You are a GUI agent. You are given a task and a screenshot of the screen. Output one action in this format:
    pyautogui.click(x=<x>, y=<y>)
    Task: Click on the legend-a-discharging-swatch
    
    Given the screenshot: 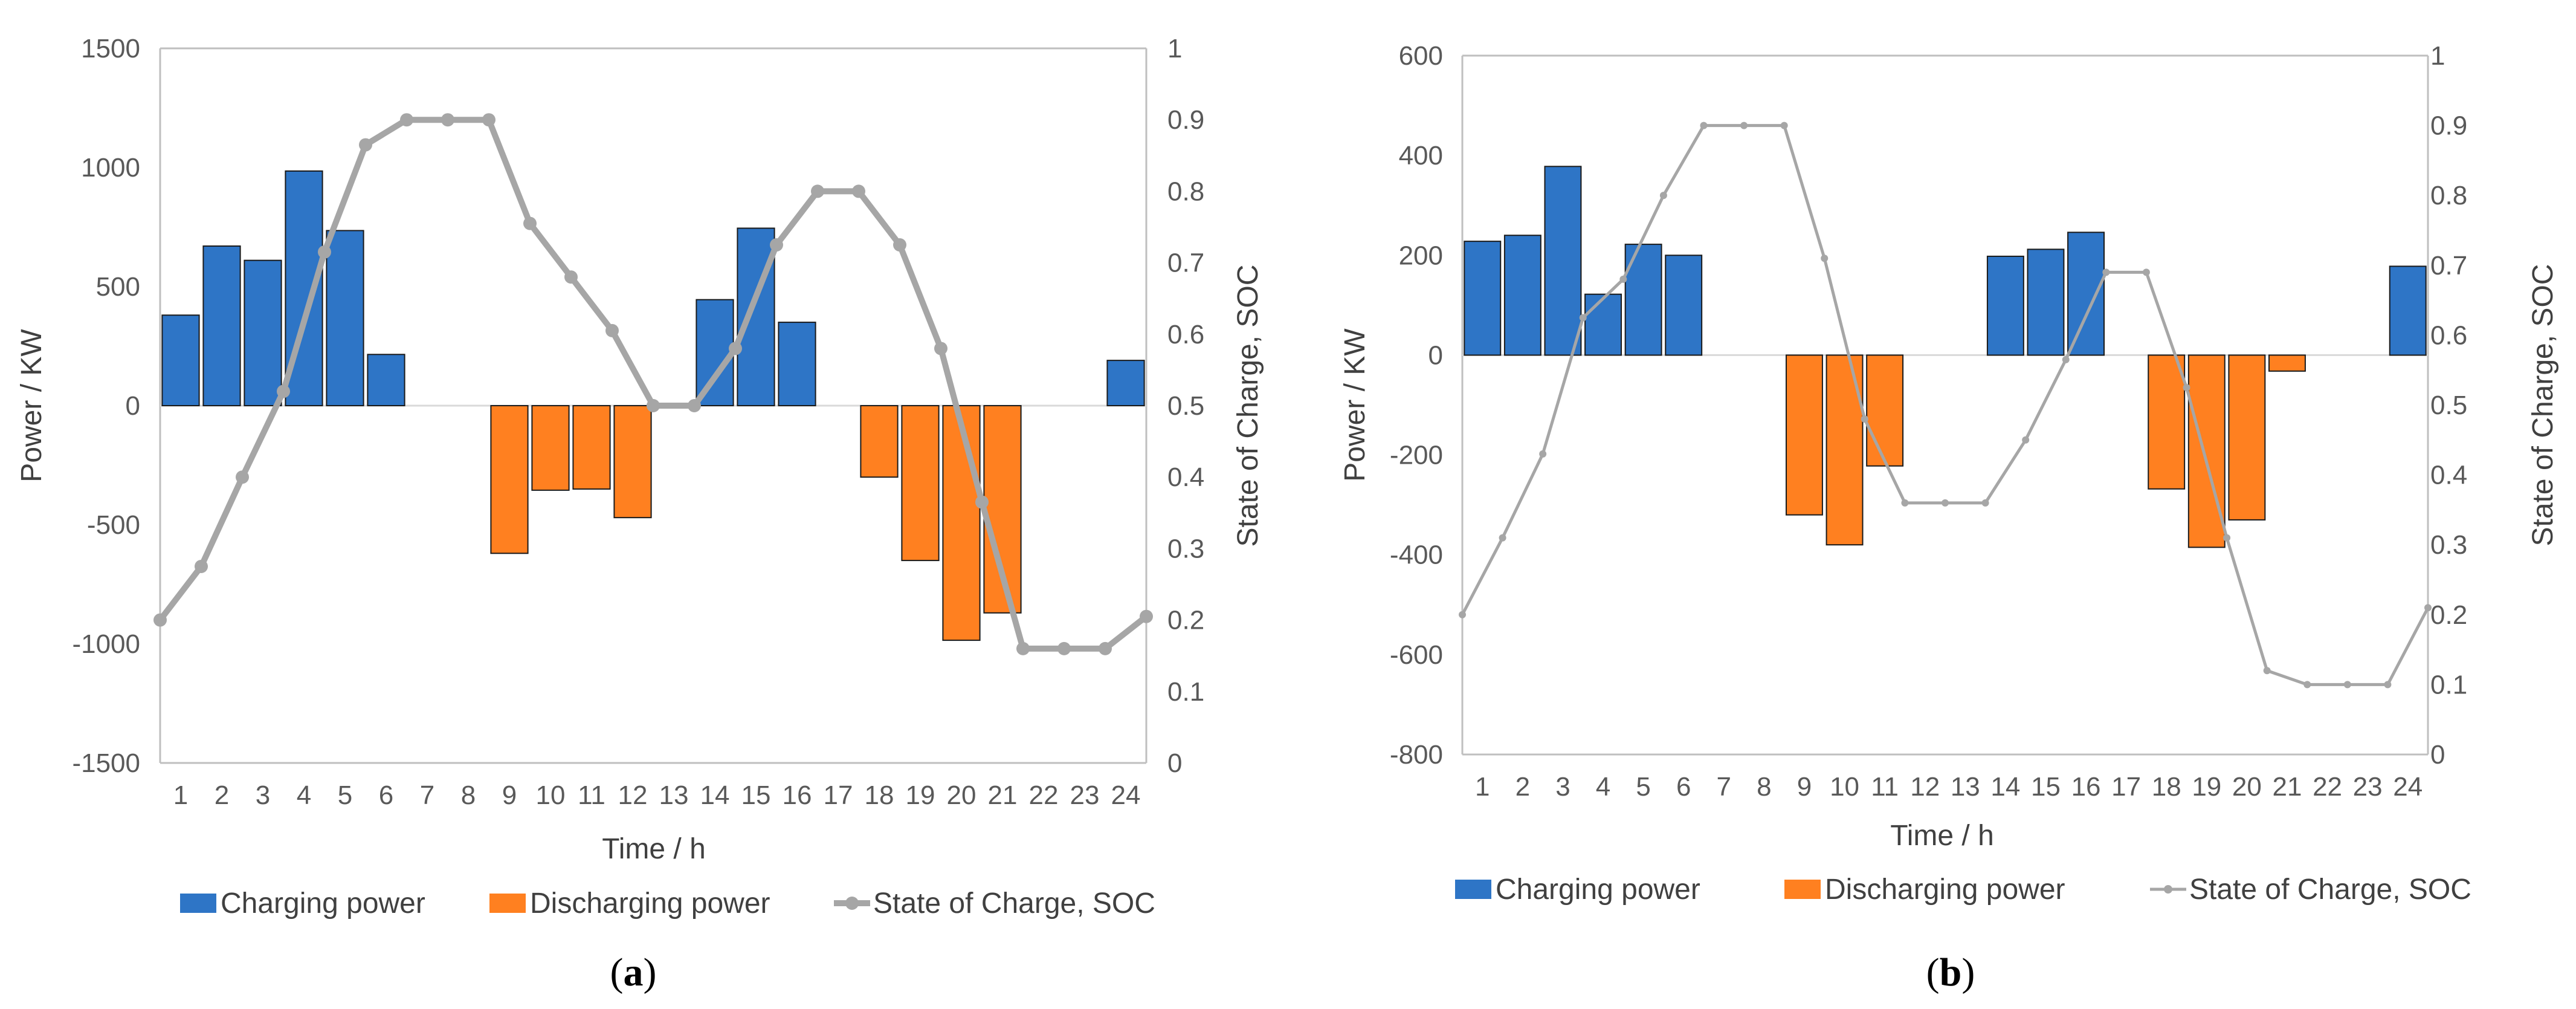 What is the action you would take?
    pyautogui.click(x=508, y=904)
    